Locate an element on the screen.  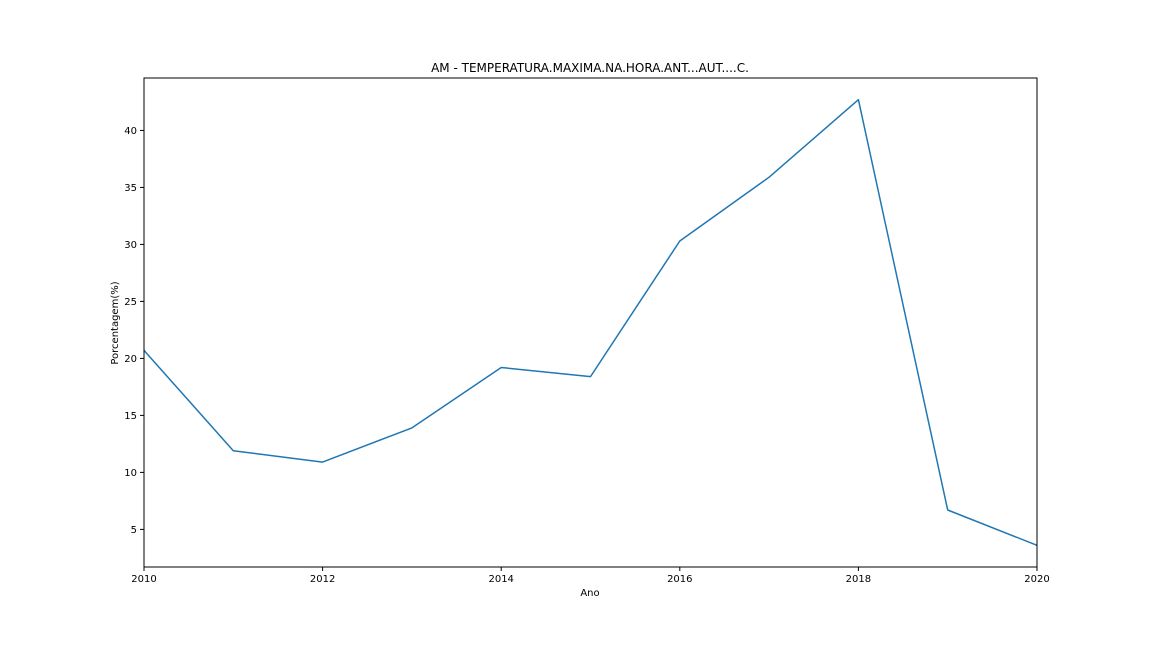
y-axis-label: Porcentagem(%) is located at coordinates (115, 322).